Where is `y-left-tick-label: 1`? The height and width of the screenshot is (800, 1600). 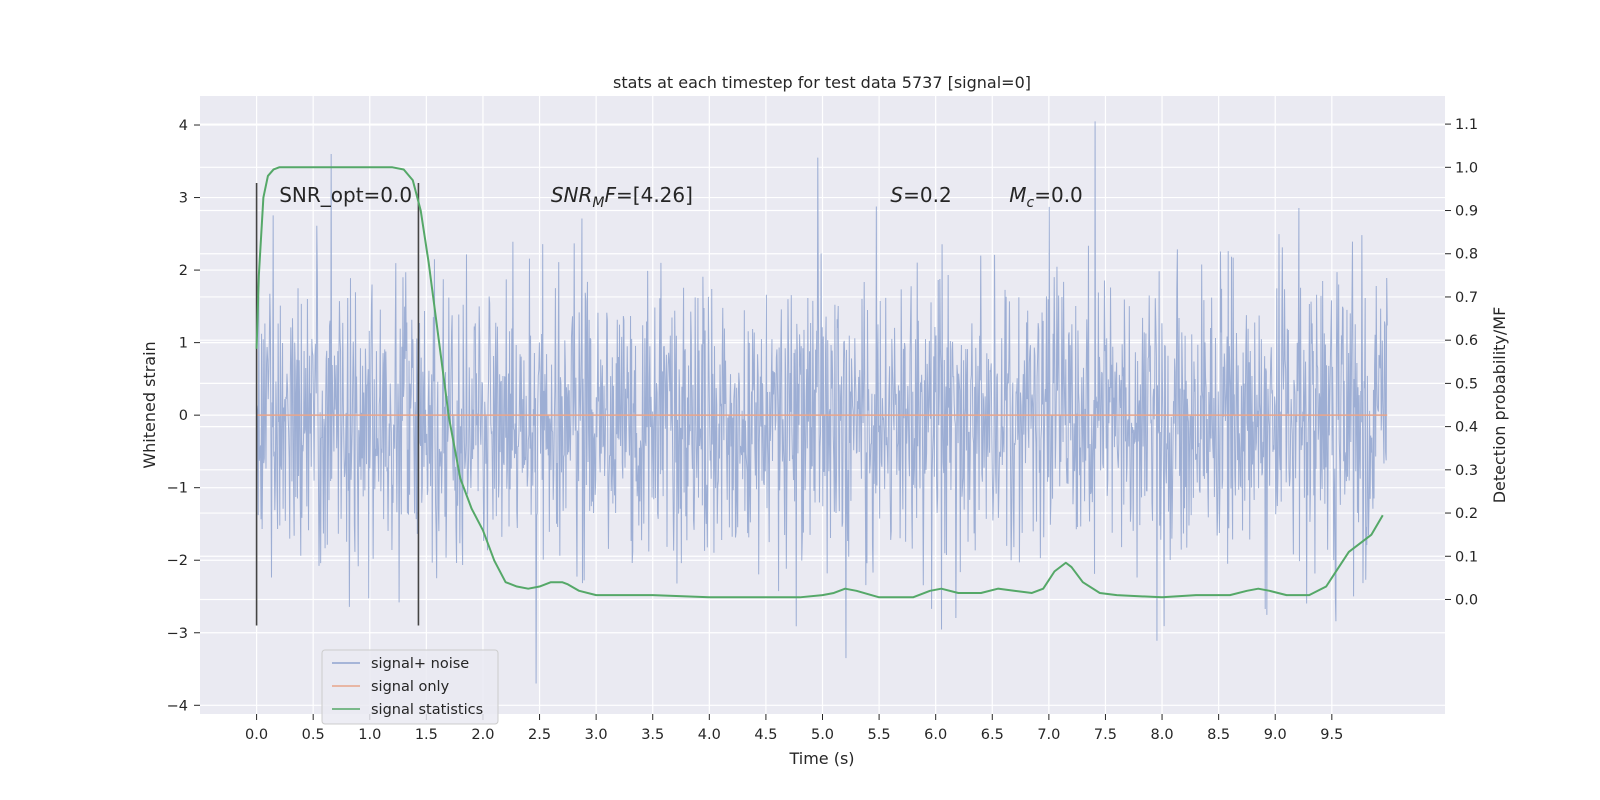 y-left-tick-label: 1 is located at coordinates (183, 344).